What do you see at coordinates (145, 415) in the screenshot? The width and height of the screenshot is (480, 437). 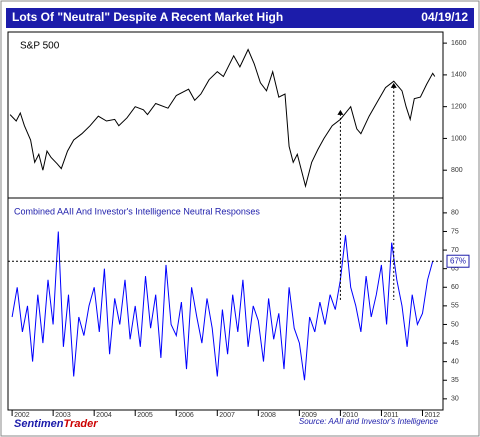 I see `x-tick-label: 2005` at bounding box center [145, 415].